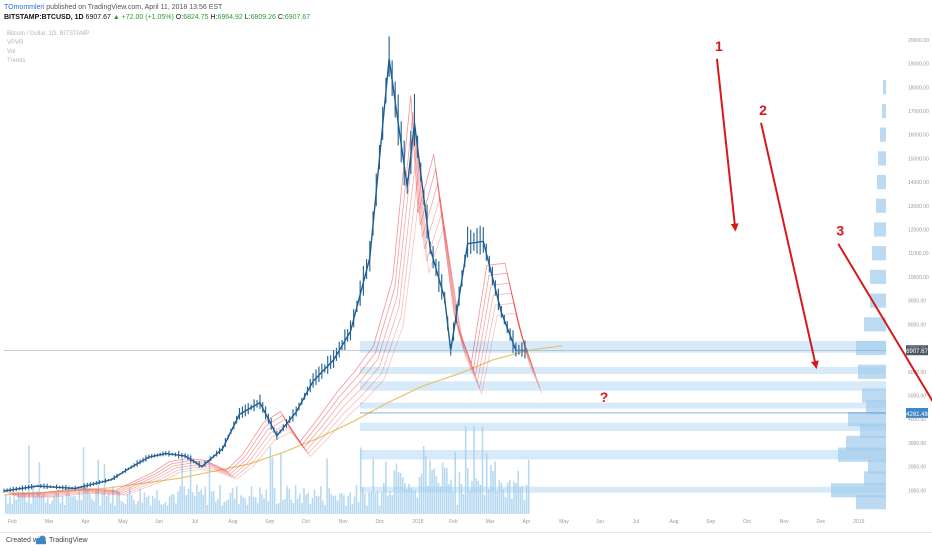  Describe the element at coordinates (281, 17) in the screenshot. I see `close-label: C:` at that location.